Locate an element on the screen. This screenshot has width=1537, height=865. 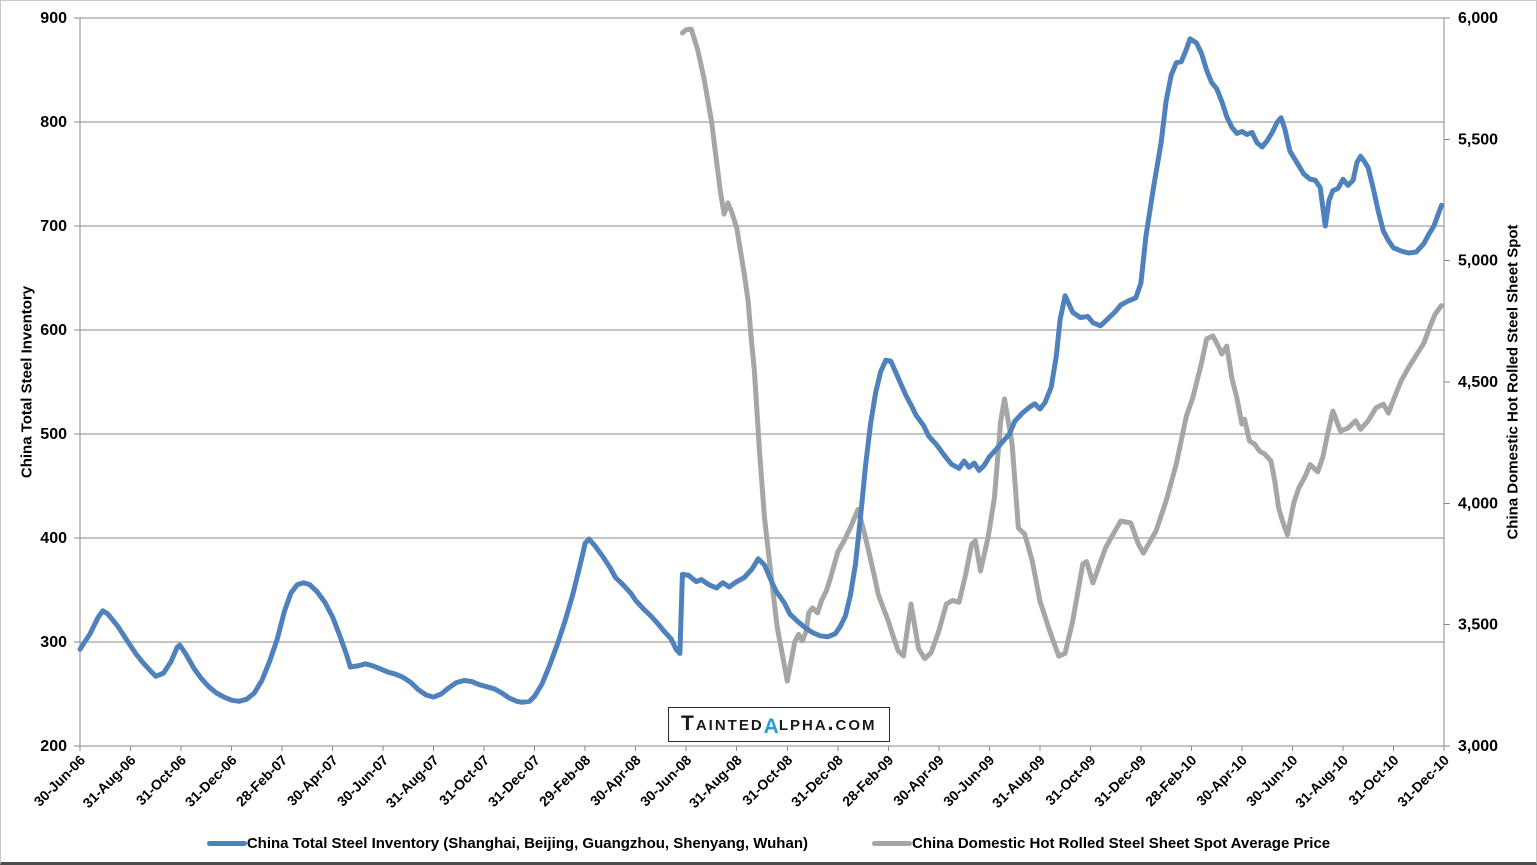
watermark-suffix: lpha.com is located at coordinates (827, 723).